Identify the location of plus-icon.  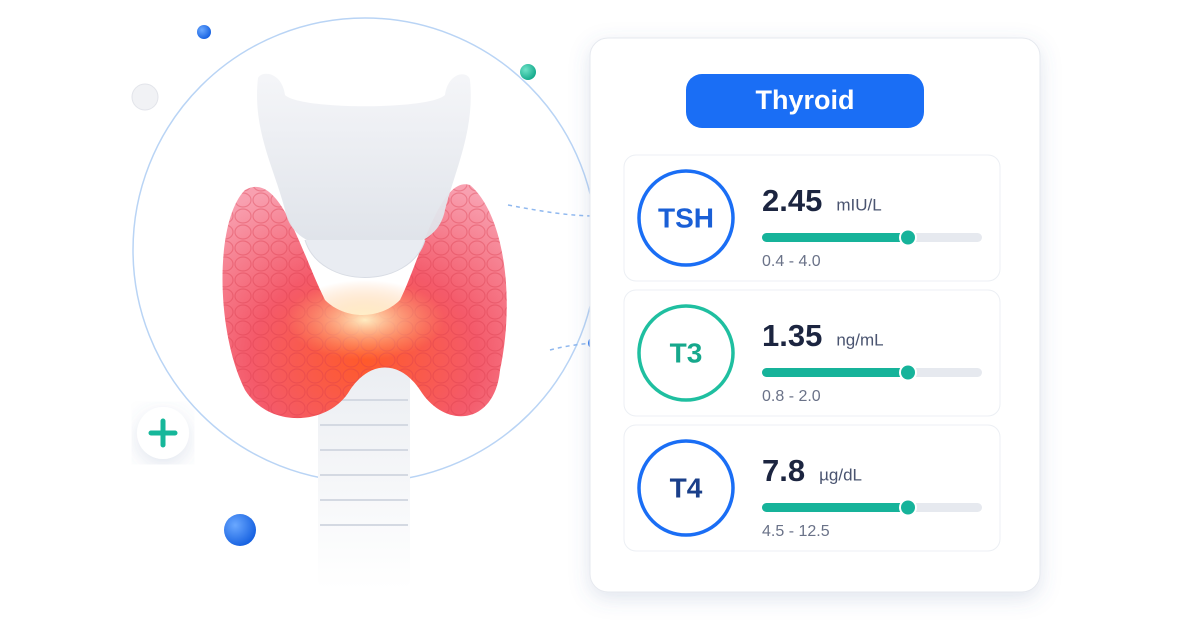
(163, 433).